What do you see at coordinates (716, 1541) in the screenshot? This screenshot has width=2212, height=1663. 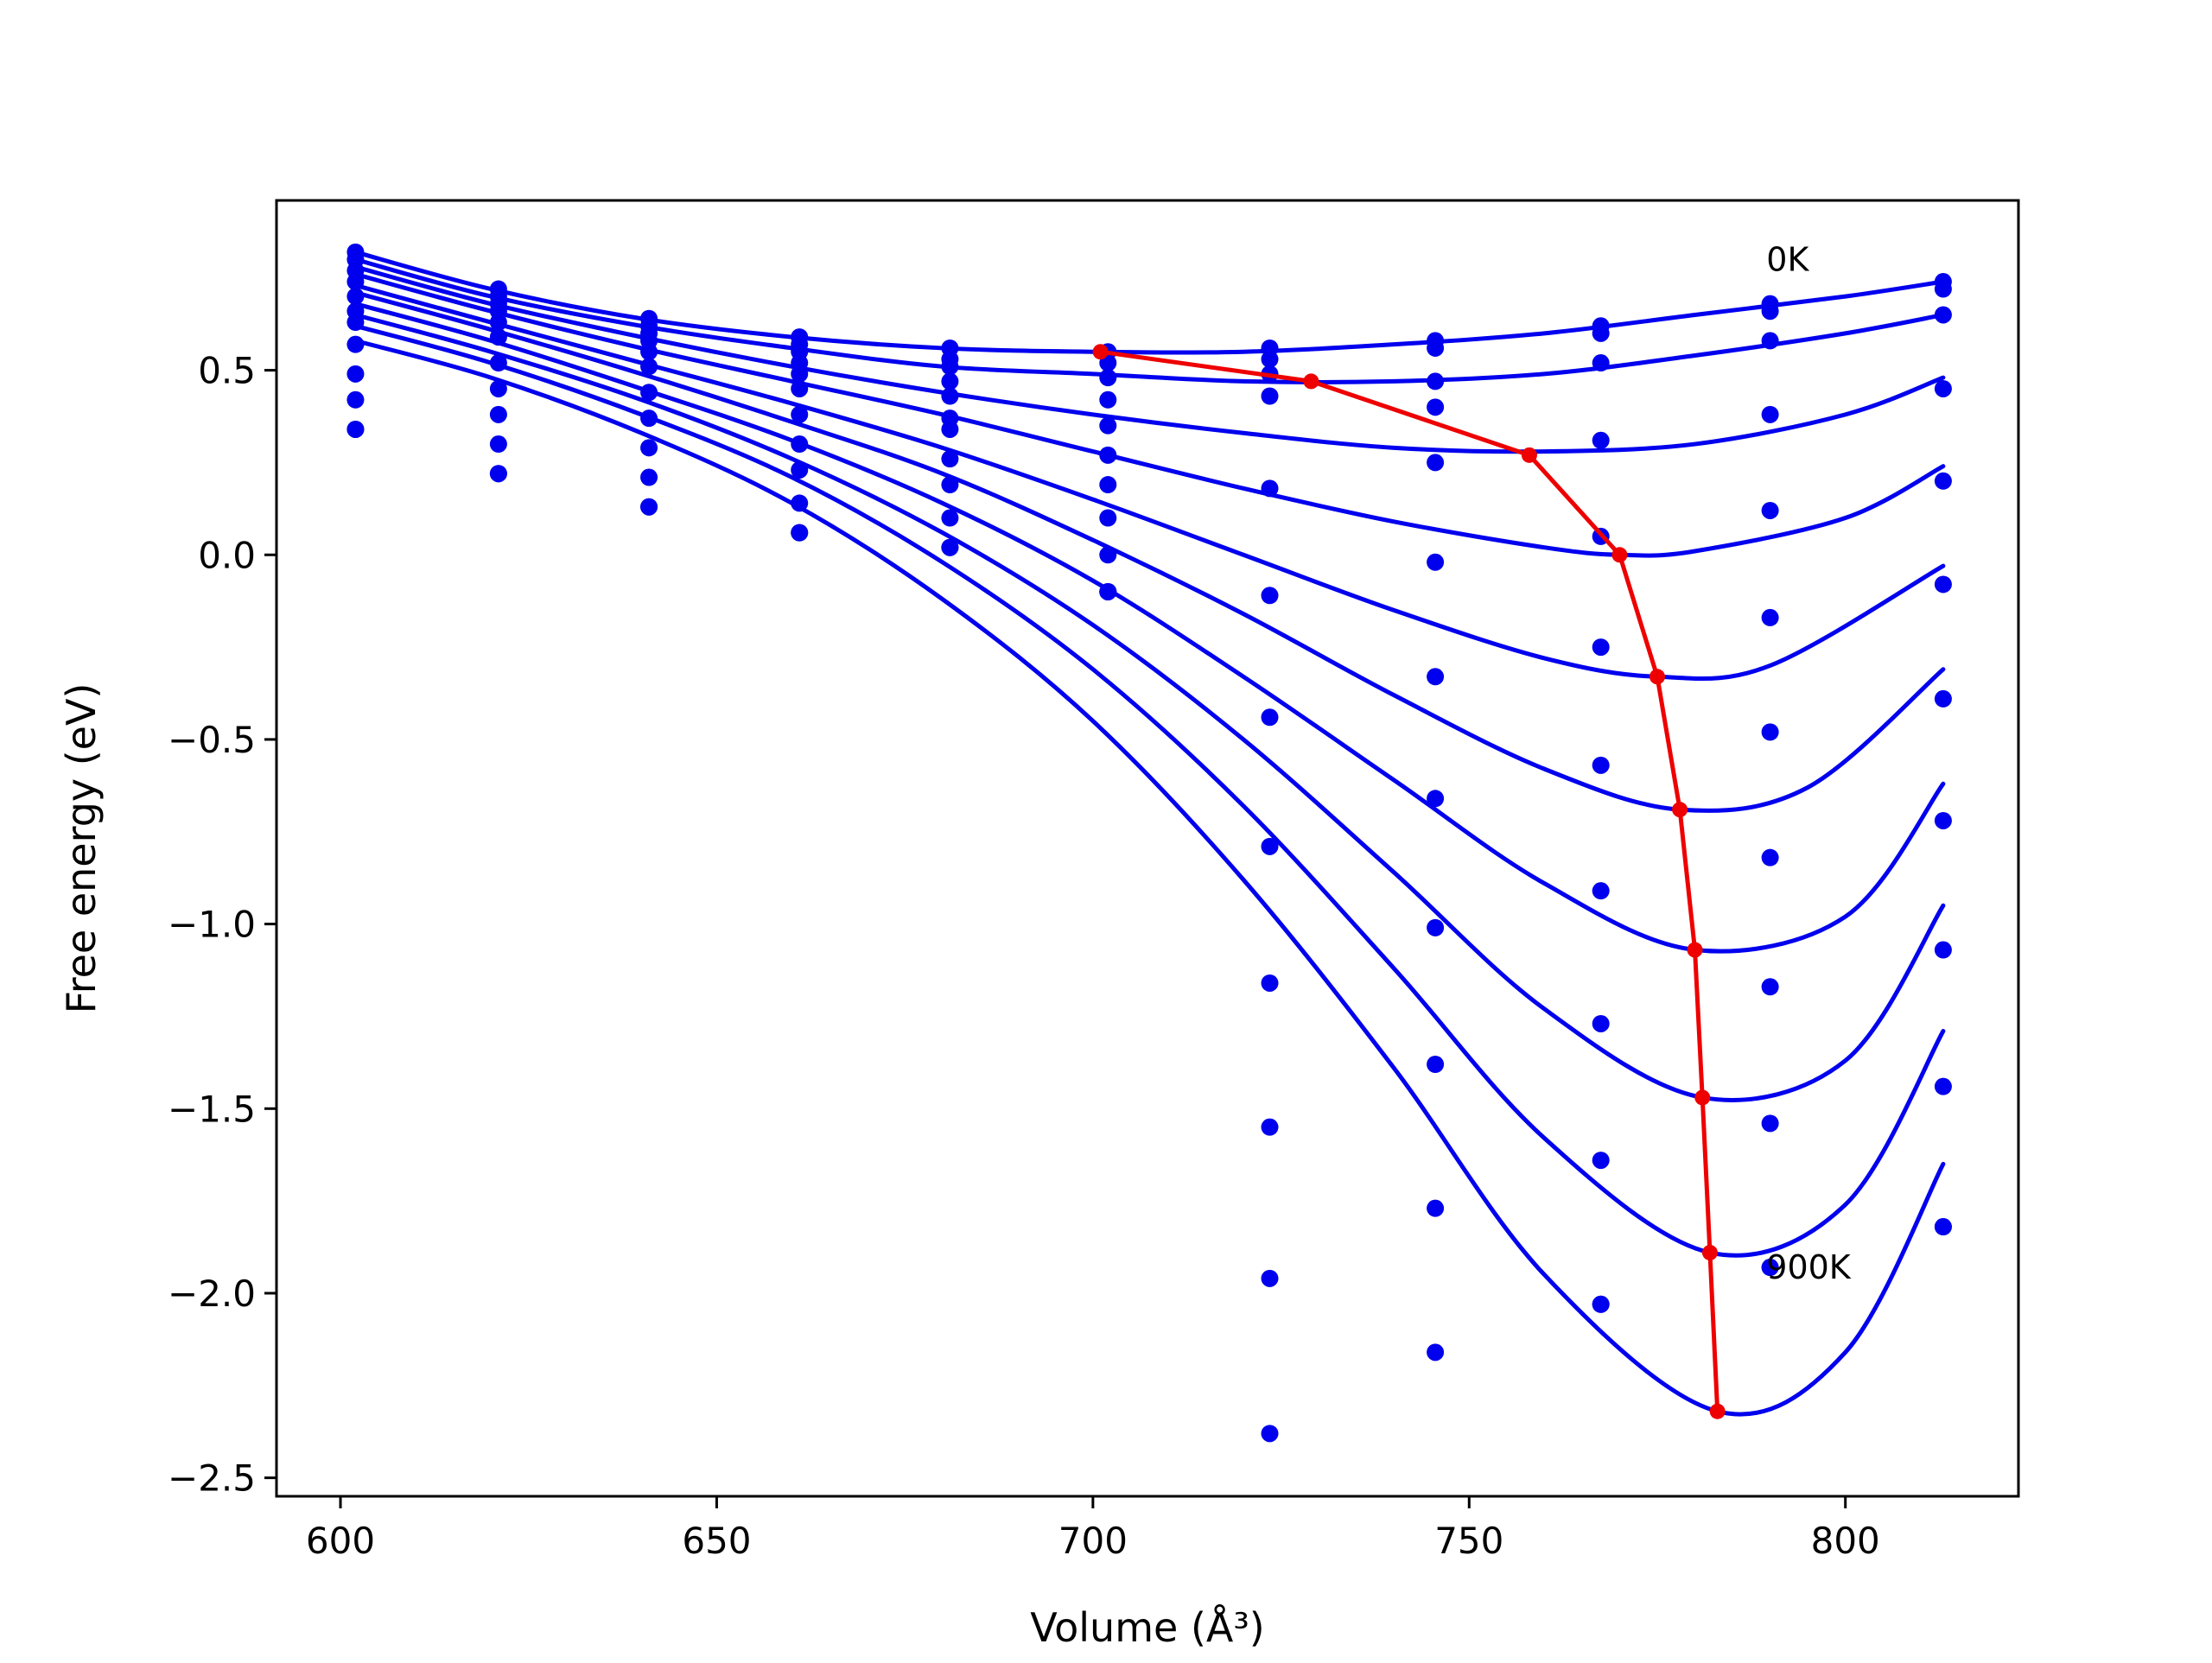 I see `x-tick-label: 650` at bounding box center [716, 1541].